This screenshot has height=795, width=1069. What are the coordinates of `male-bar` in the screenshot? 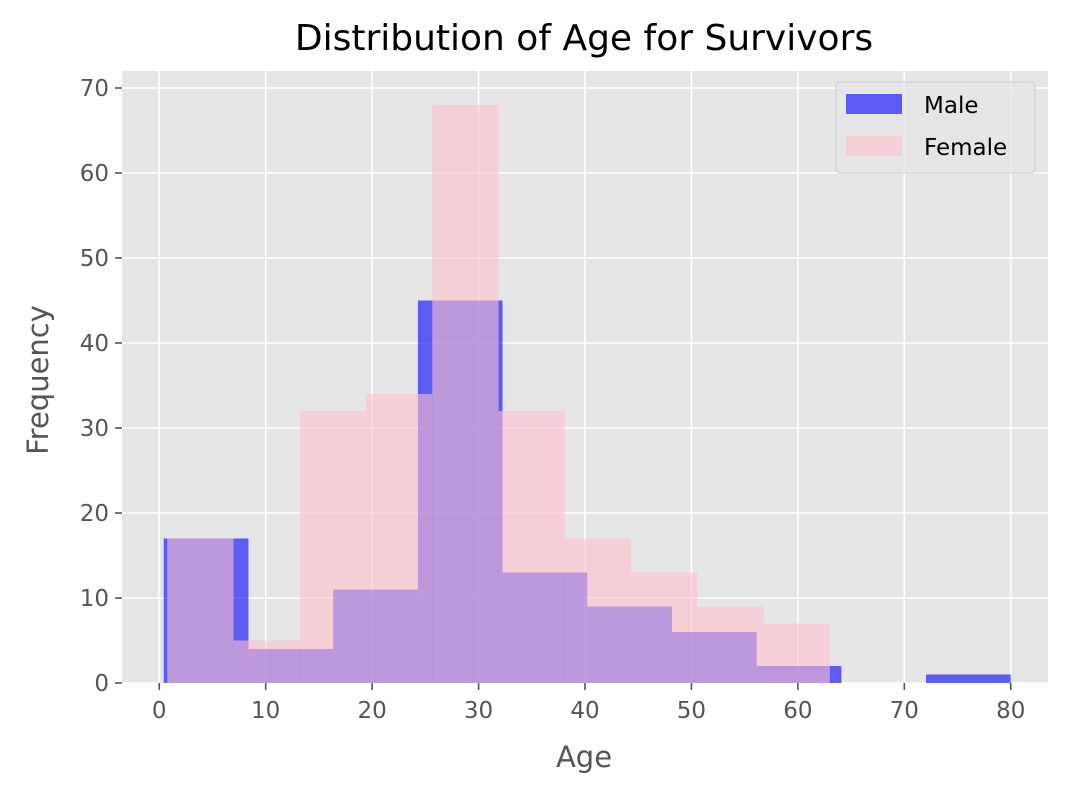 It's located at (968, 678).